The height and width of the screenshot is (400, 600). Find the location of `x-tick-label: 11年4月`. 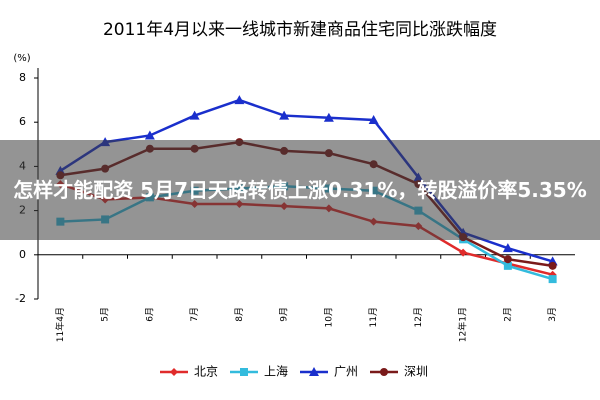

x-tick-label: 11年4月 is located at coordinates (60, 324).